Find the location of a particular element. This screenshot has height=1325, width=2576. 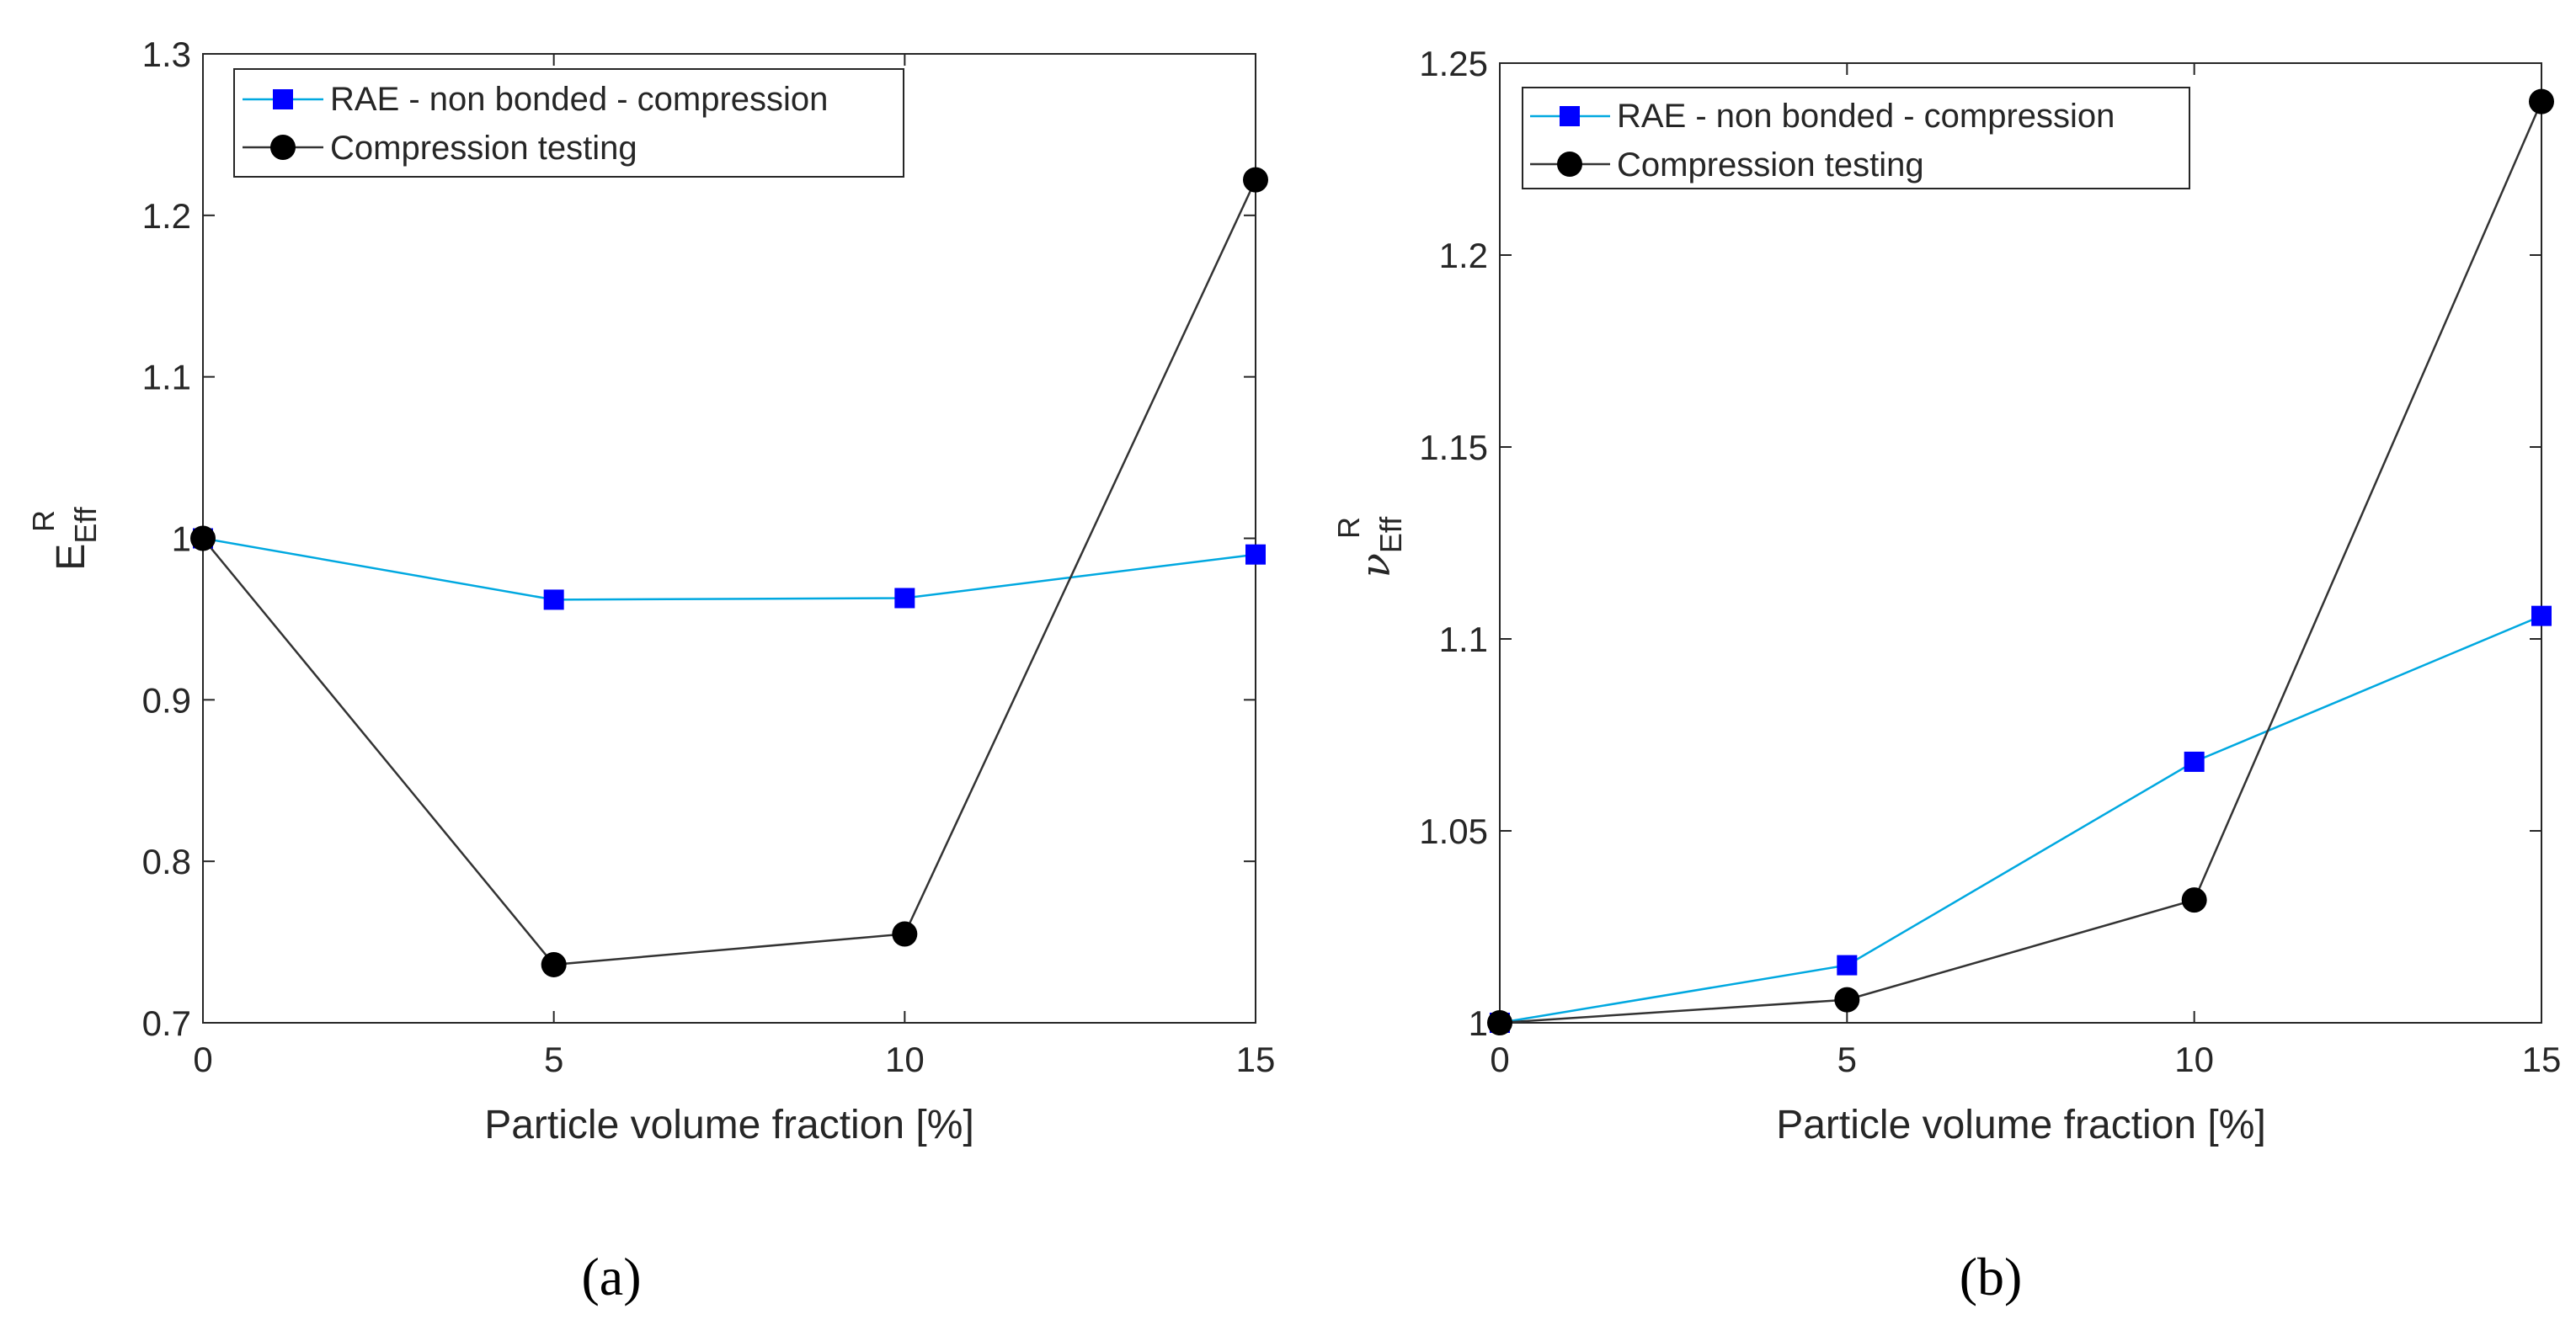

legend-box-b is located at coordinates (1856, 138).